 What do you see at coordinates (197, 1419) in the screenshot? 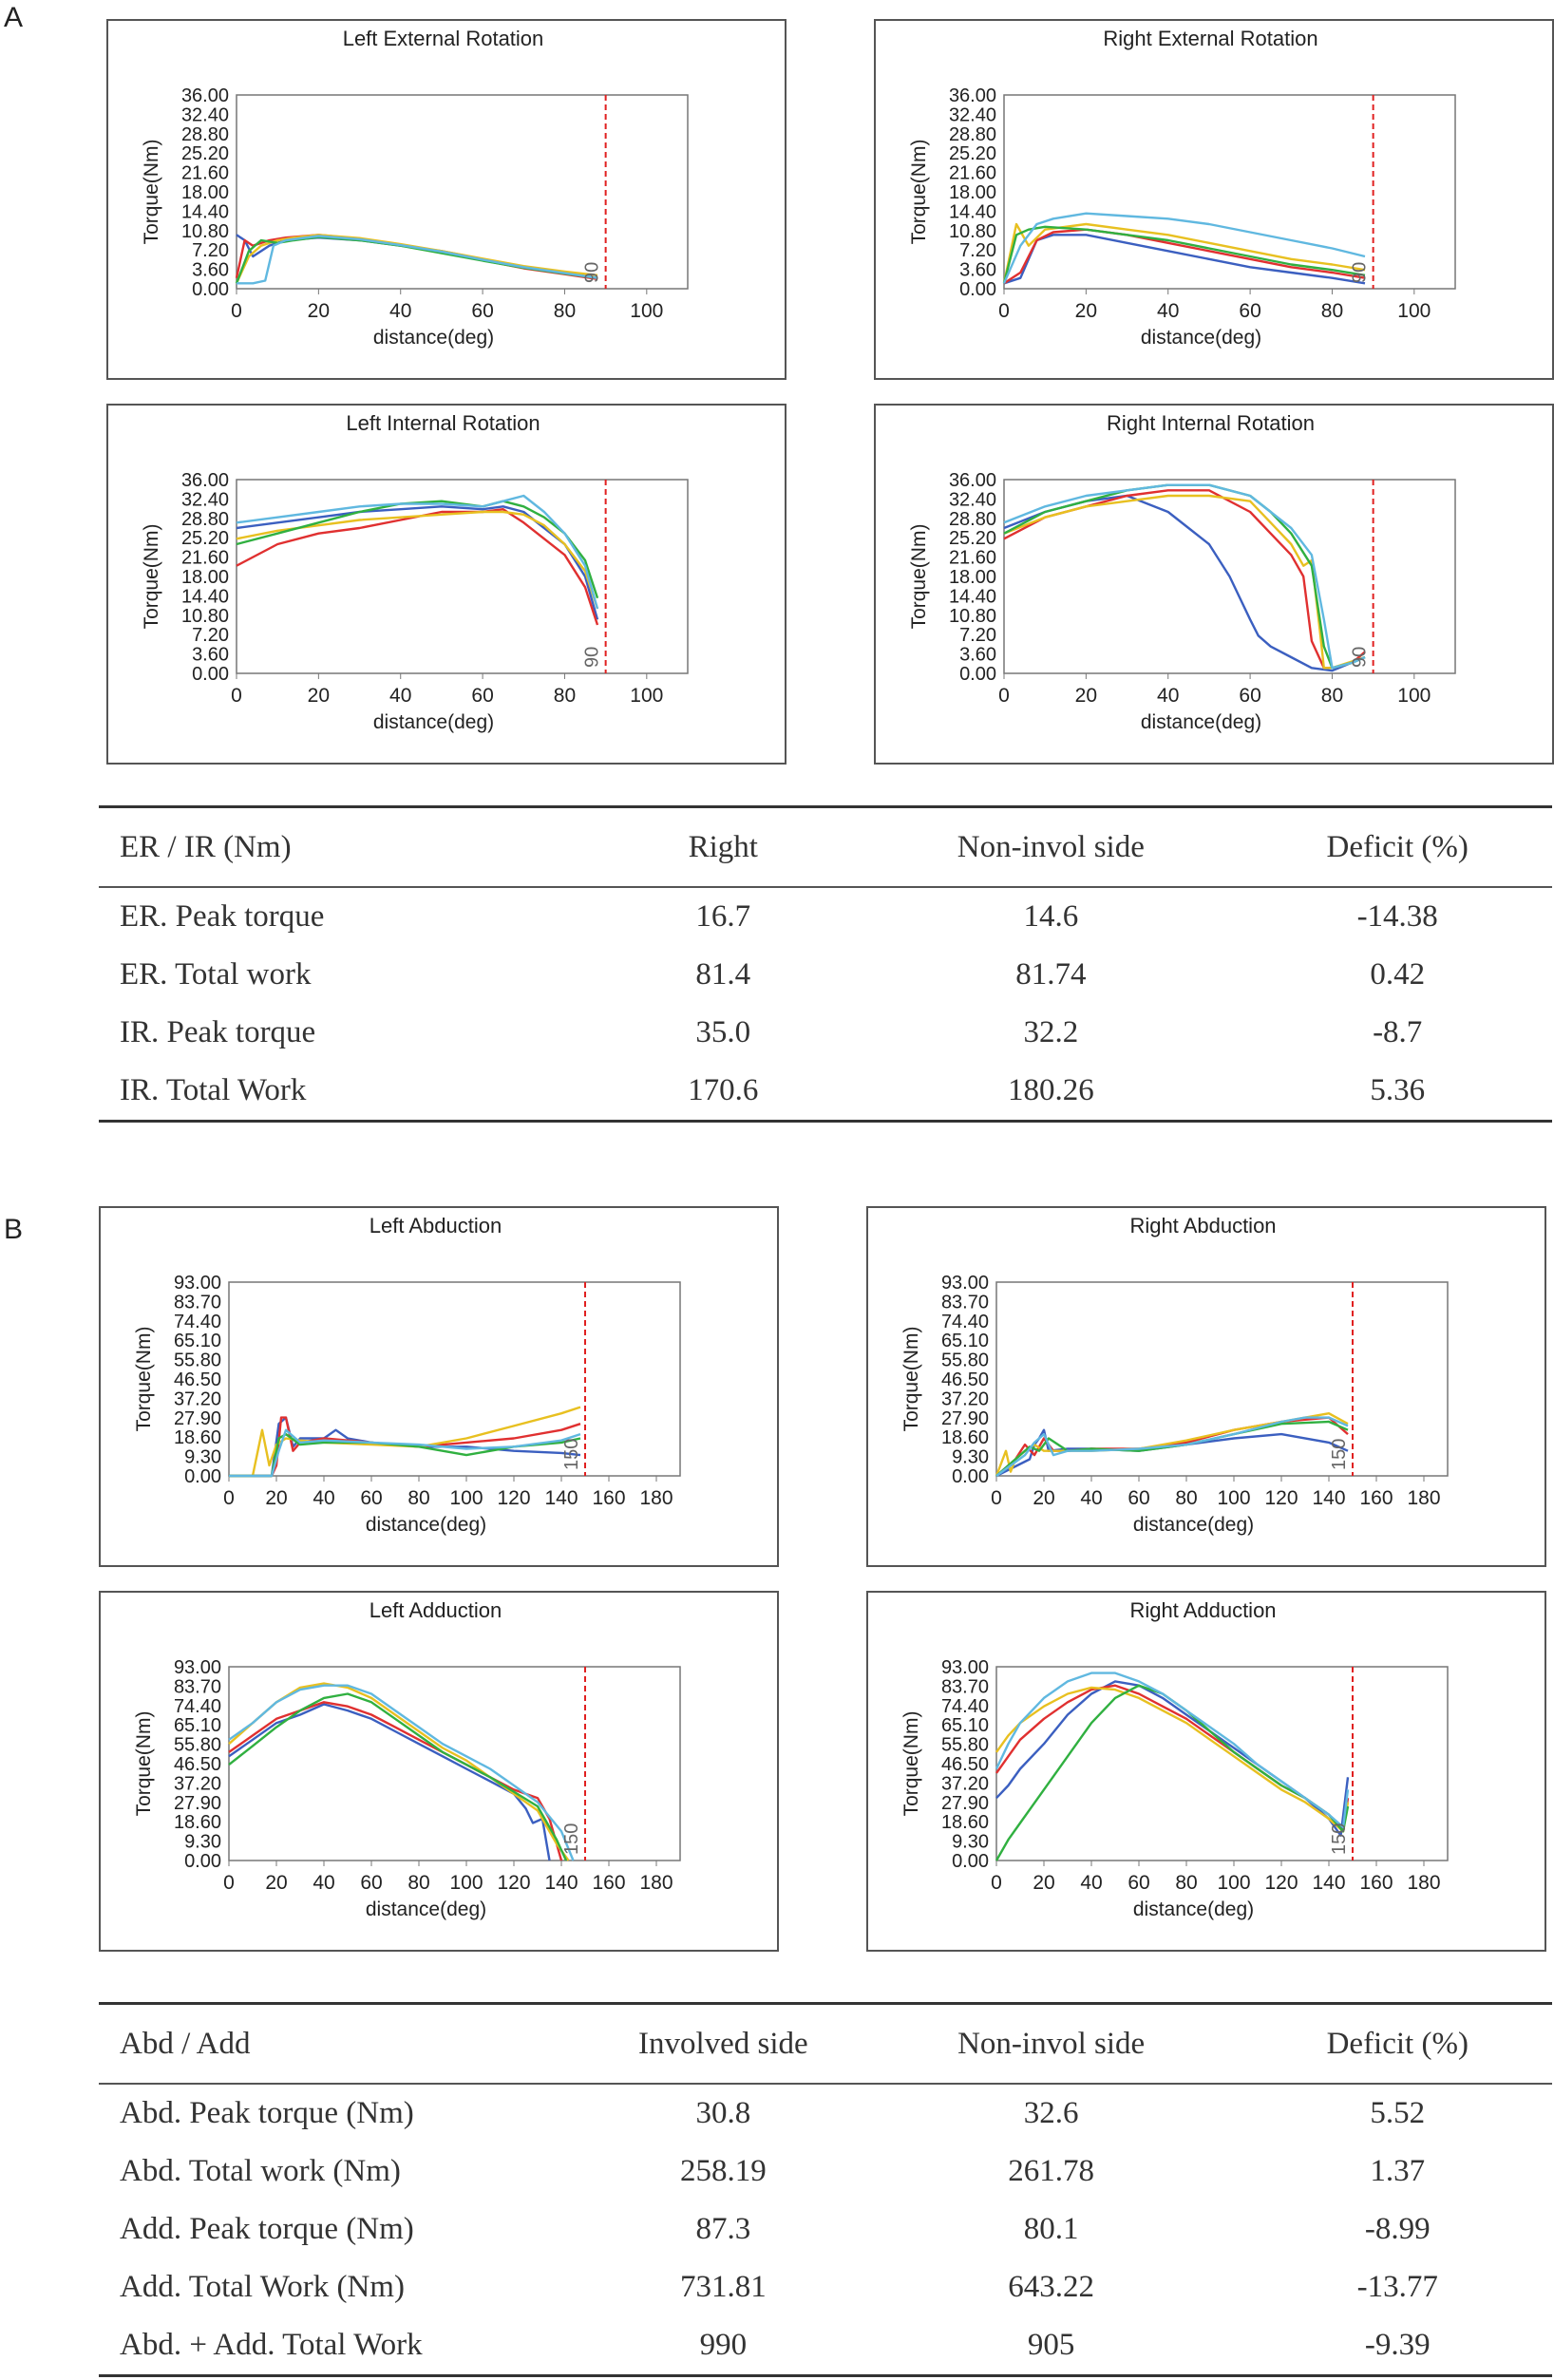
I see `y-tick-label: 27.90` at bounding box center [197, 1419].